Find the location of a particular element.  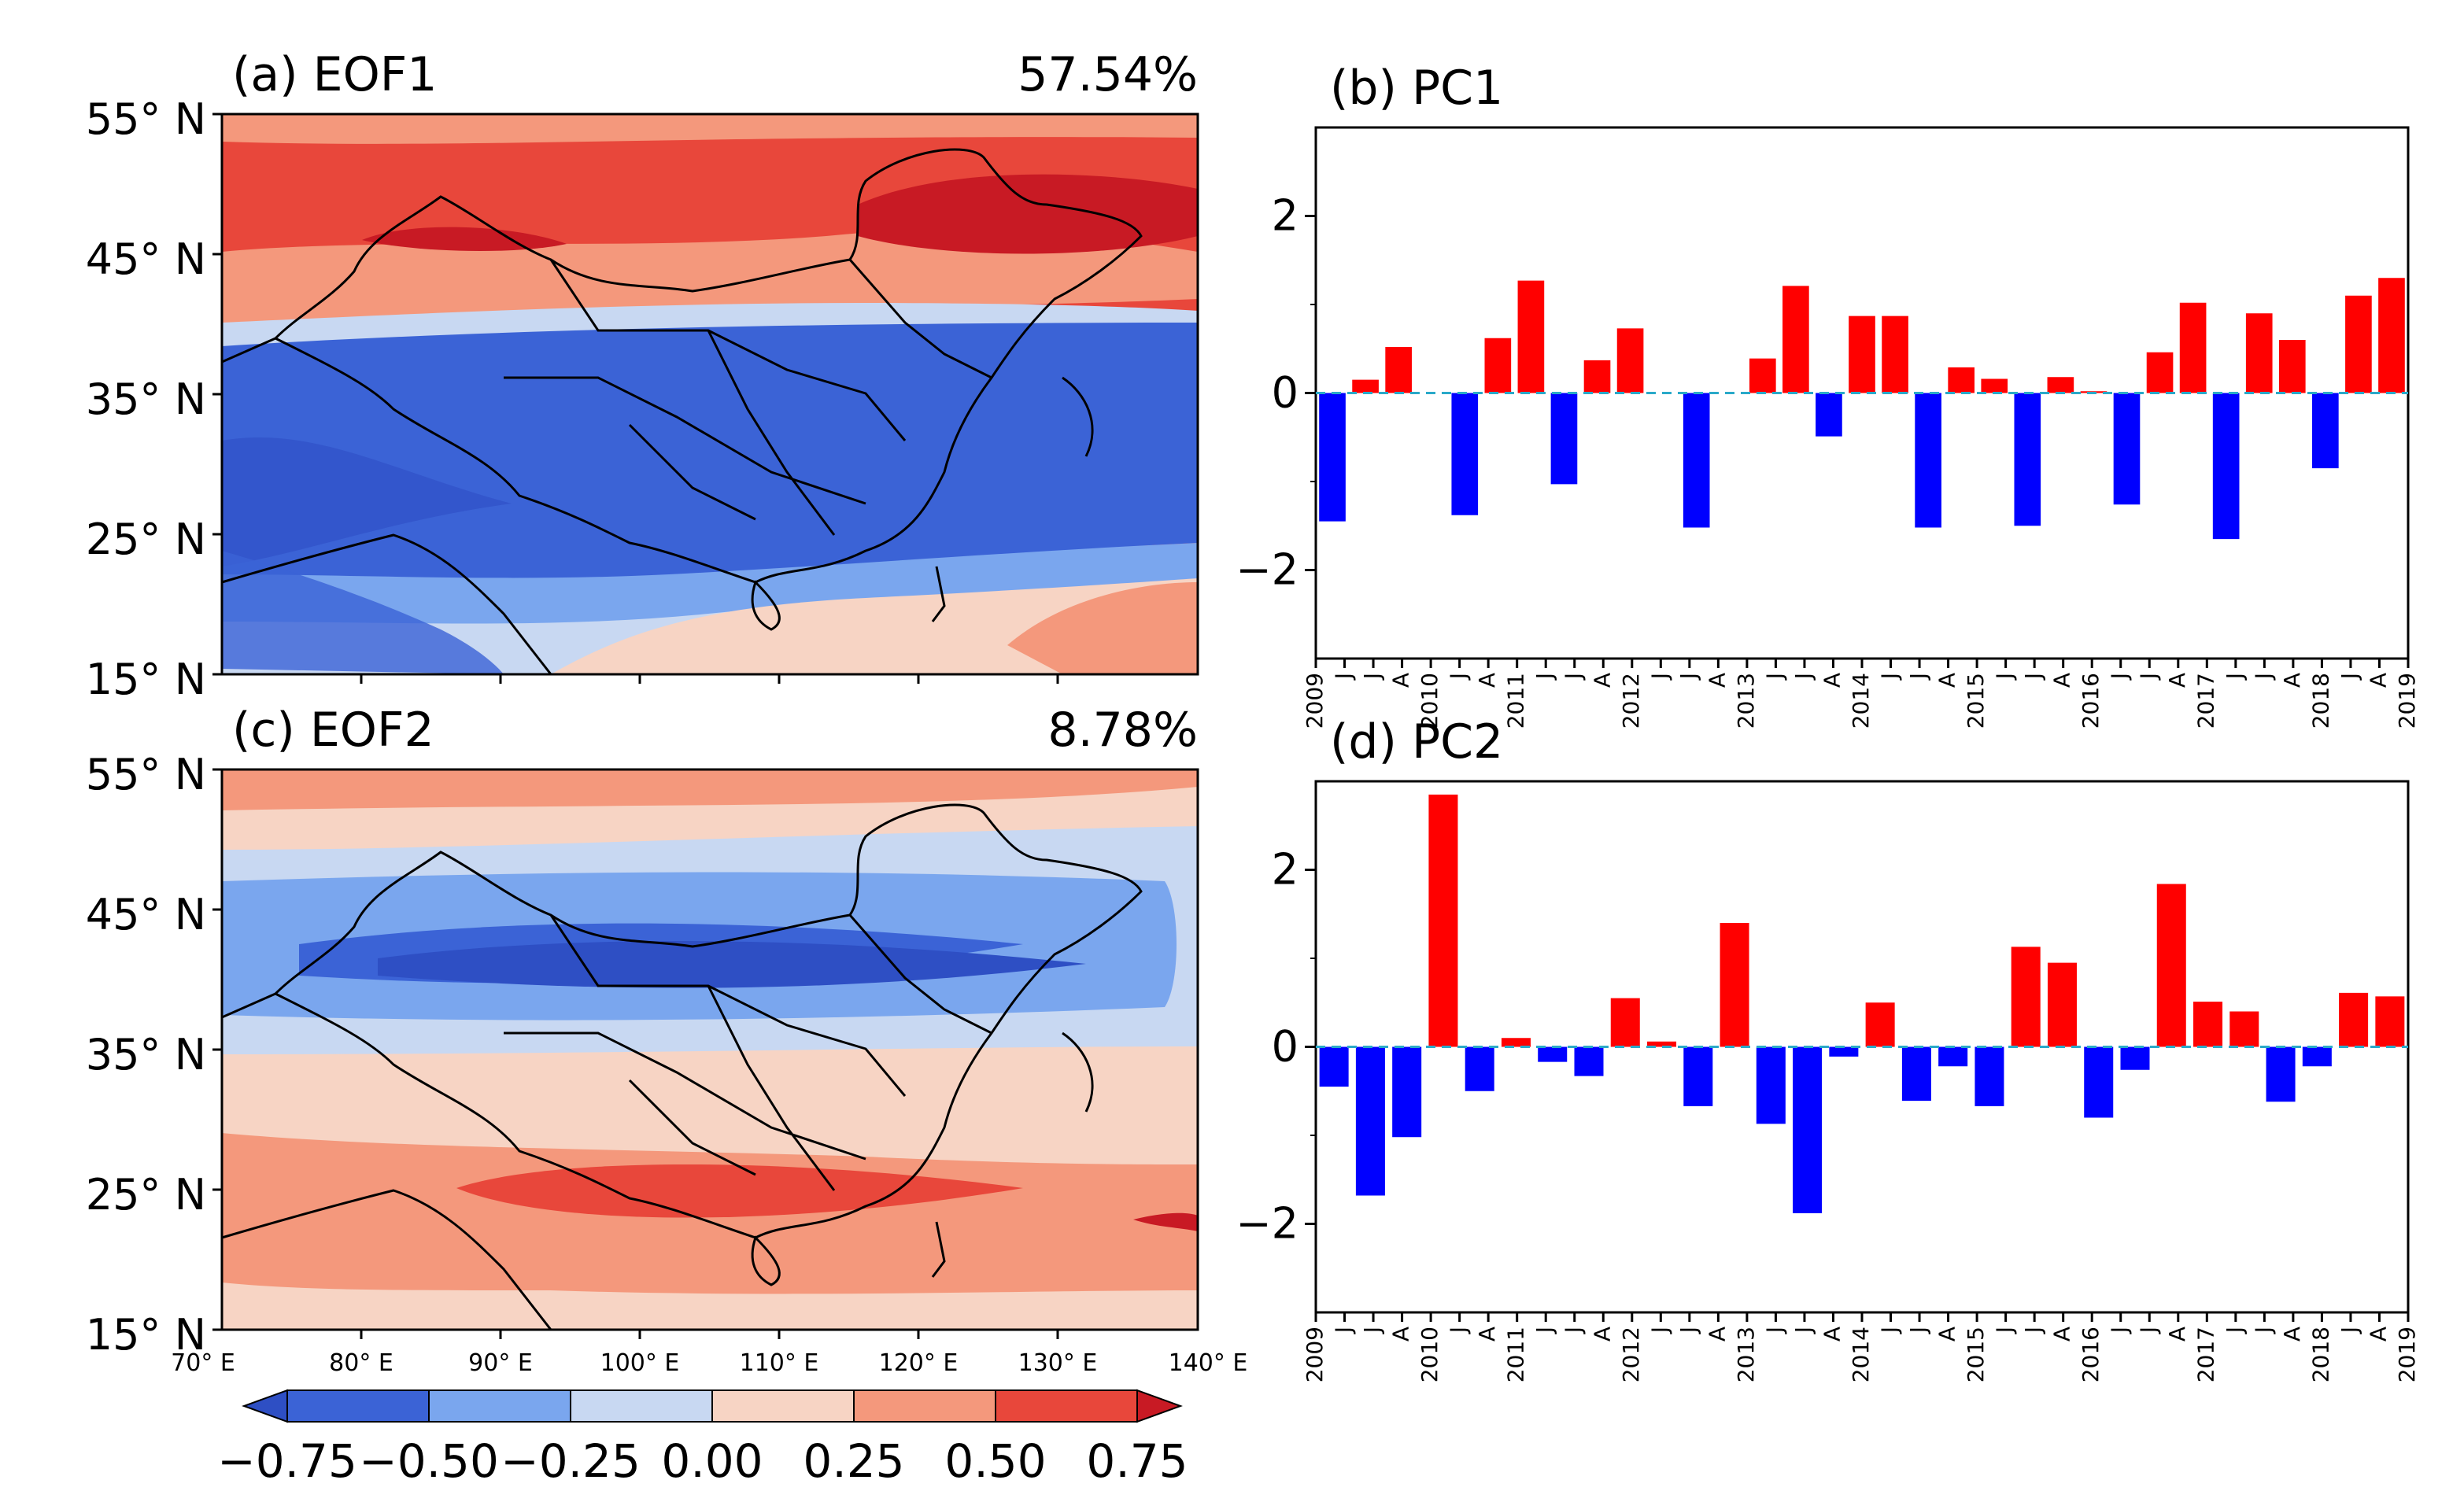

panel-c-lat-label: 45° N is located at coordinates (146, 914).